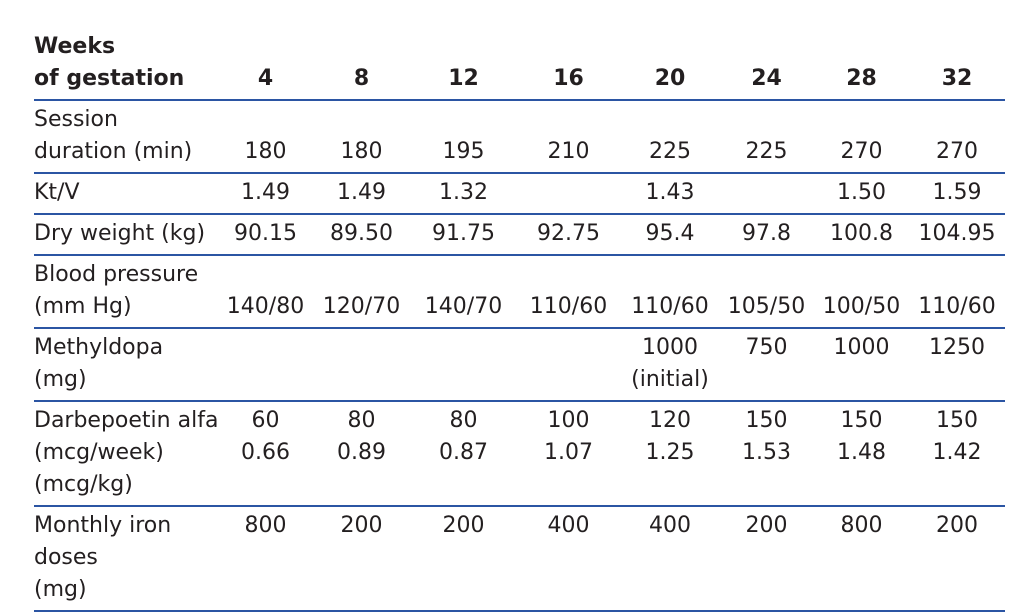 The height and width of the screenshot is (612, 1024). Describe the element at coordinates (766, 292) in the screenshot. I see `table-cell: 105/50` at that location.